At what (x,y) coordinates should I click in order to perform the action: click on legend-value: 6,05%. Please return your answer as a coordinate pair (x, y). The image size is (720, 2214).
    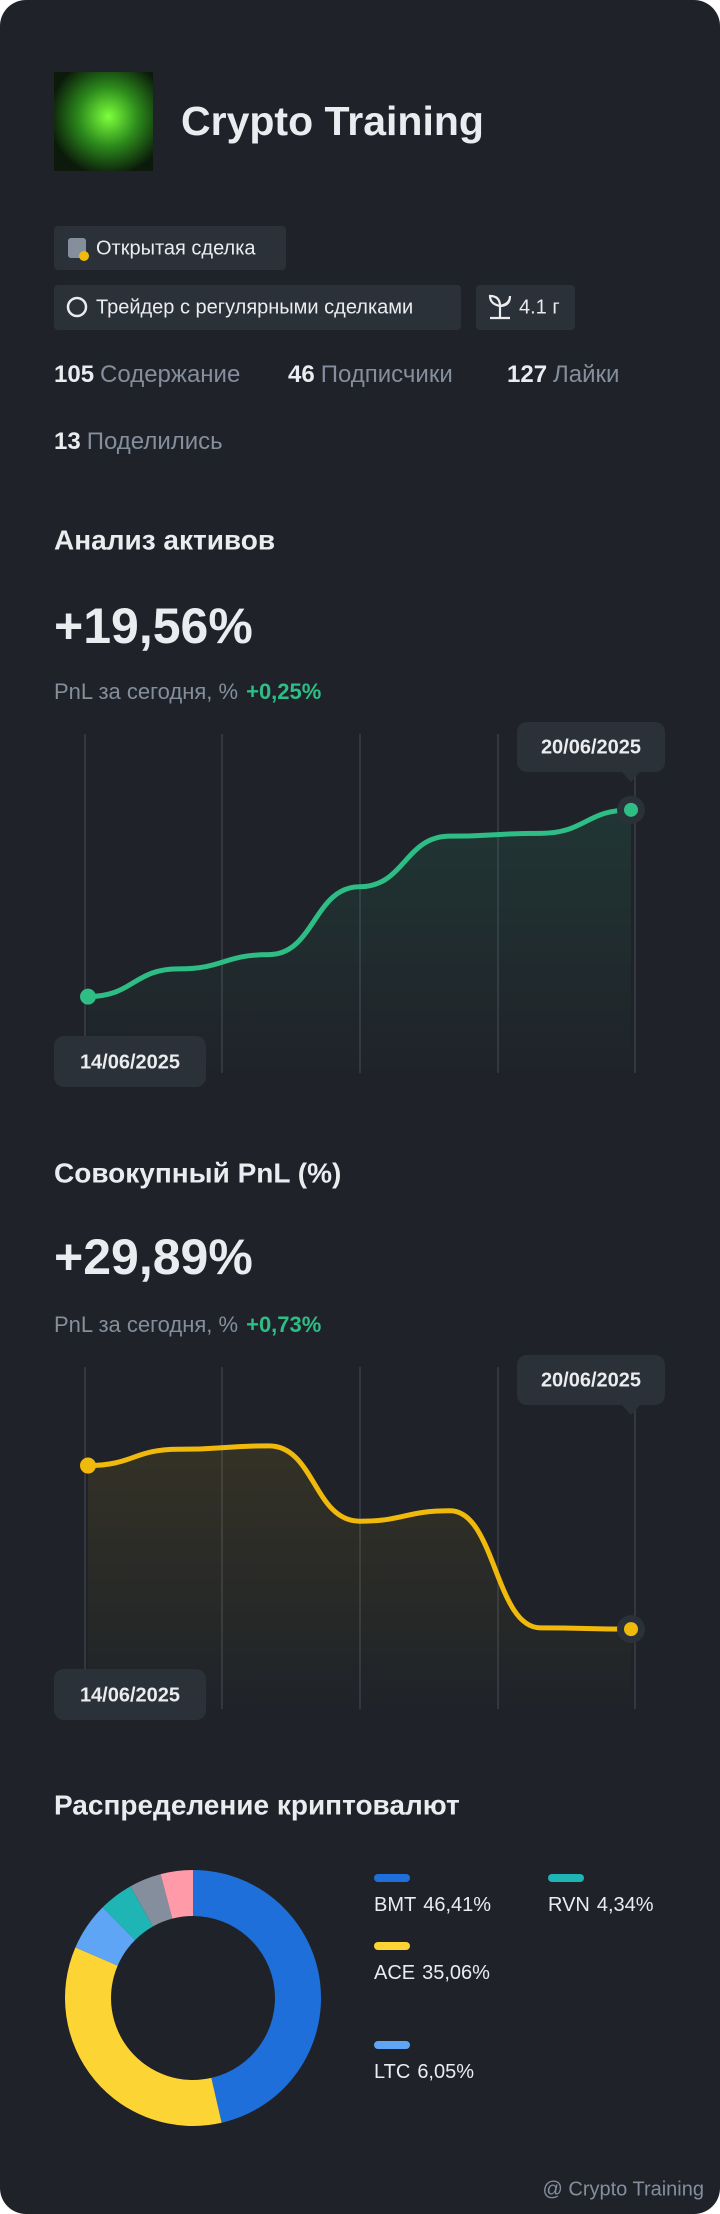
    Looking at the image, I should click on (445, 2072).